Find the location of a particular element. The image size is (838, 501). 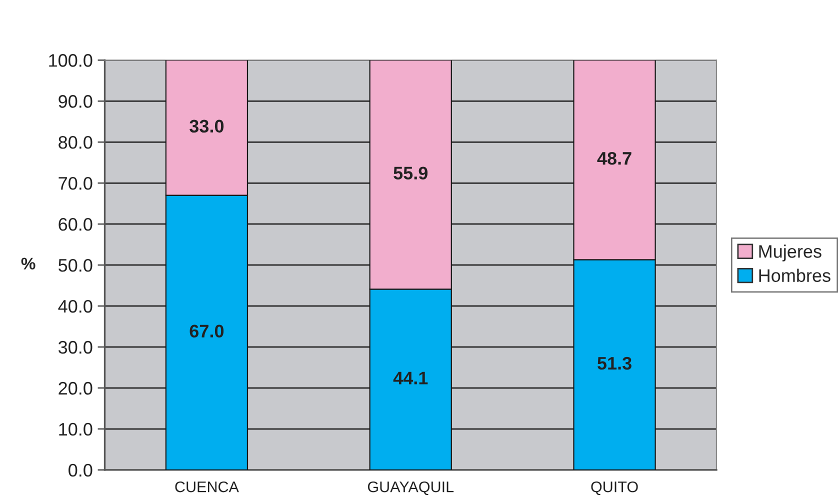

y-tick-label: 80.0 is located at coordinates (75, 142).